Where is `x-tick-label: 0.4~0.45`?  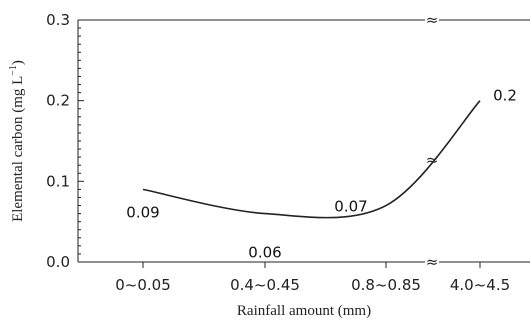 x-tick-label: 0.4~0.45 is located at coordinates (265, 285).